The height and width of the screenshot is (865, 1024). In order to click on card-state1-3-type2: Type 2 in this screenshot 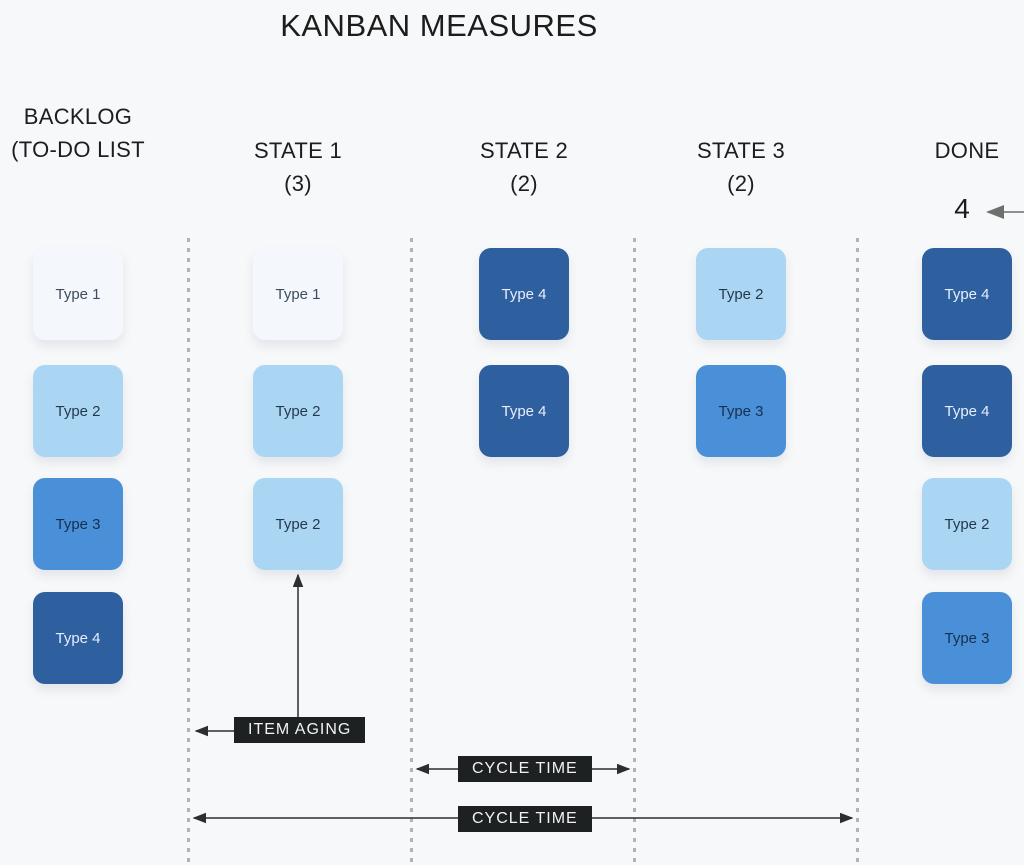, I will do `click(298, 524)`.